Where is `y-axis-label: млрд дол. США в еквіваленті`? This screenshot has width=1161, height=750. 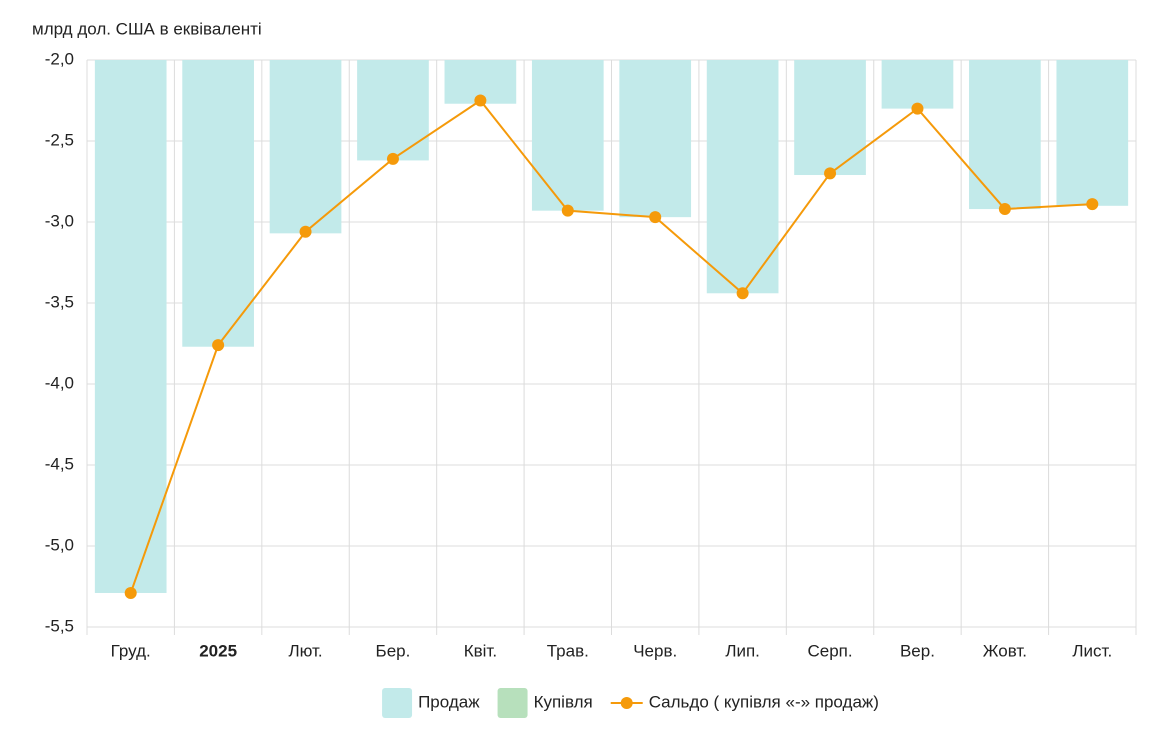
y-axis-label: млрд дол. США в еквіваленті is located at coordinates (147, 28).